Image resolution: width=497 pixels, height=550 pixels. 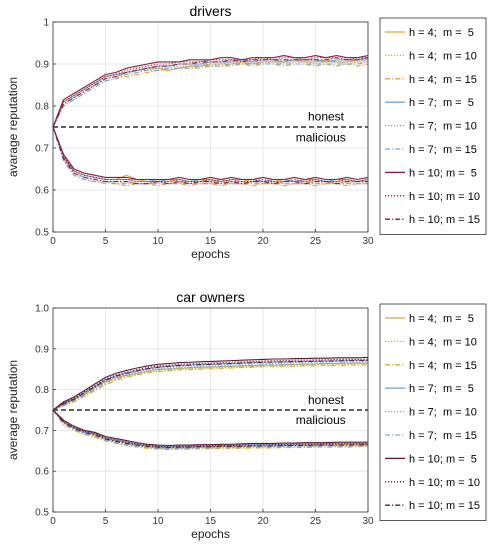 I want to click on y-axis-label: avarage reputation, so click(x=13, y=127).